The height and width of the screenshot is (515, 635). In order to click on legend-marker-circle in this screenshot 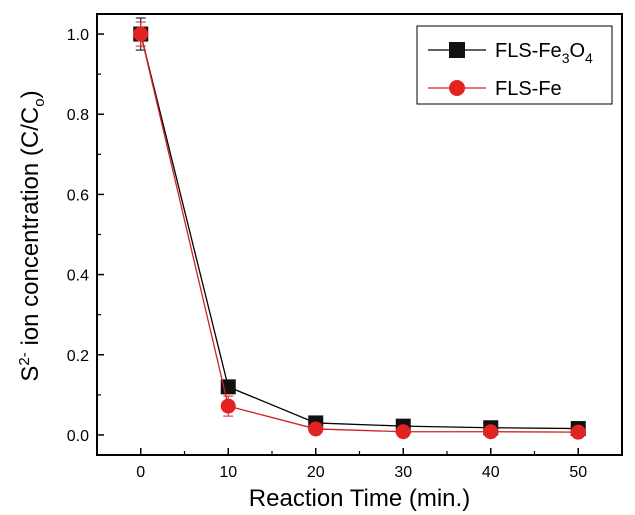, I will do `click(457, 88)`.